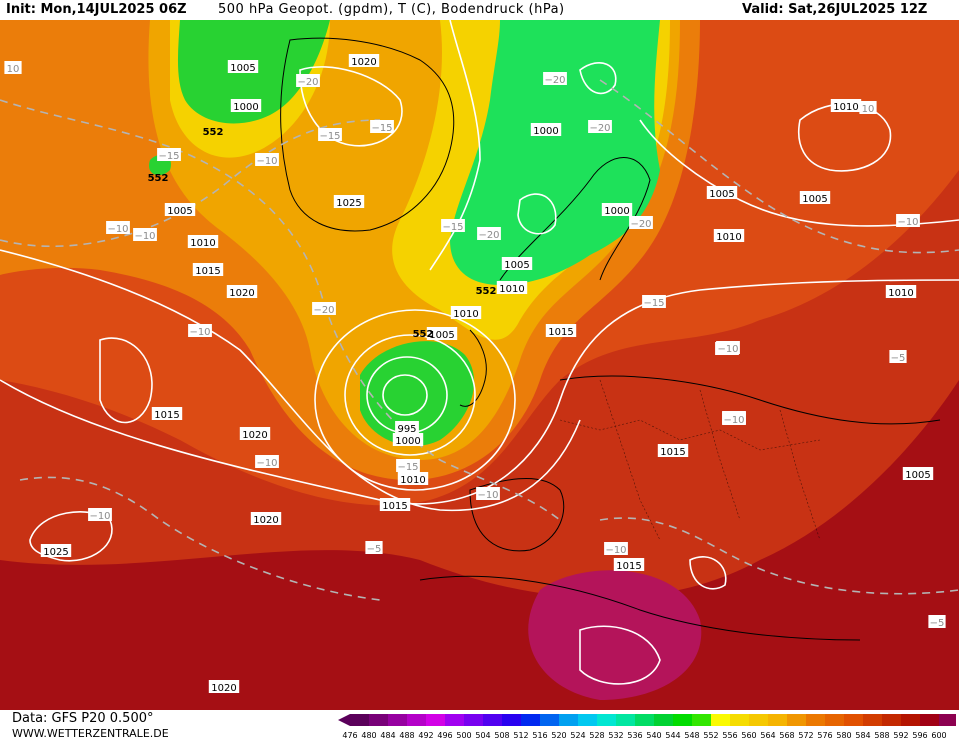 The image size is (959, 741). What do you see at coordinates (615, 635) in the screenshot?
I see `hot-region-africa` at bounding box center [615, 635].